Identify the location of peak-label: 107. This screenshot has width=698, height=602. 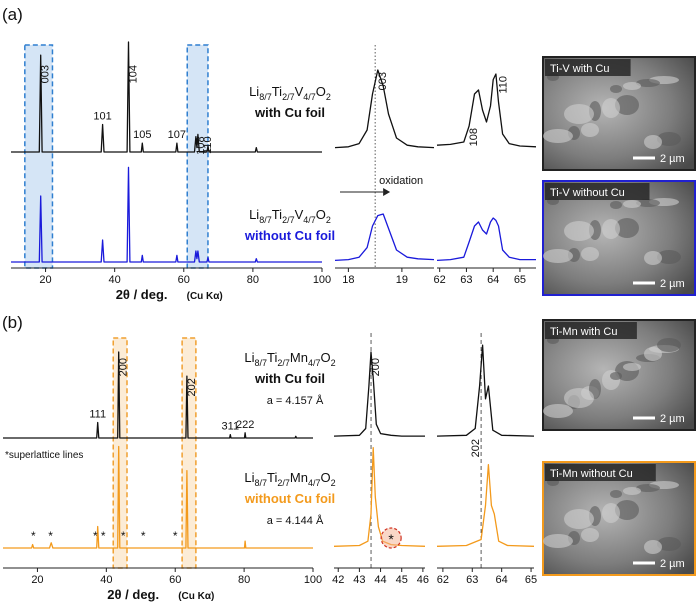
(177, 135).